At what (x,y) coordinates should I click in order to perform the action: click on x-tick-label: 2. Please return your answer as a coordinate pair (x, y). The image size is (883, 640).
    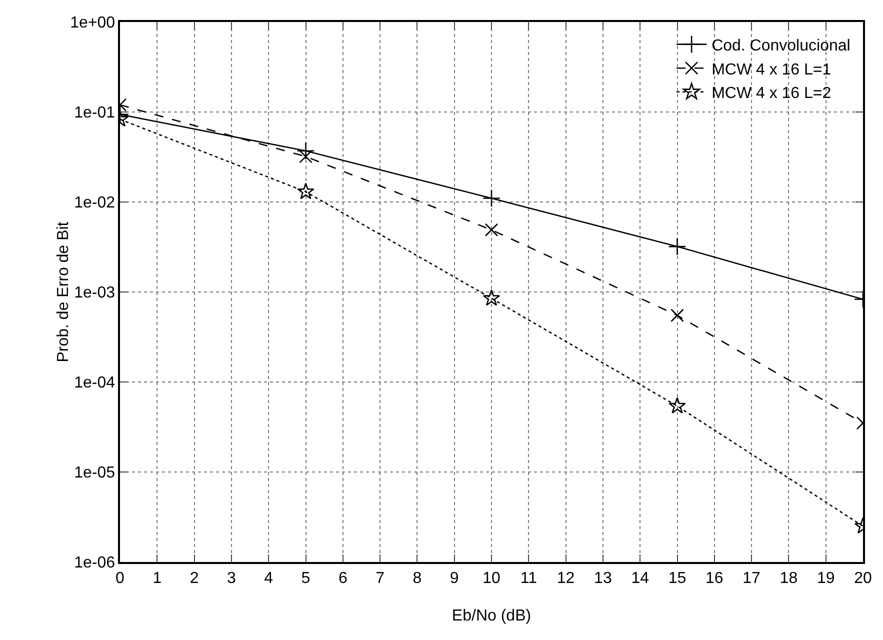
    Looking at the image, I should click on (194, 578).